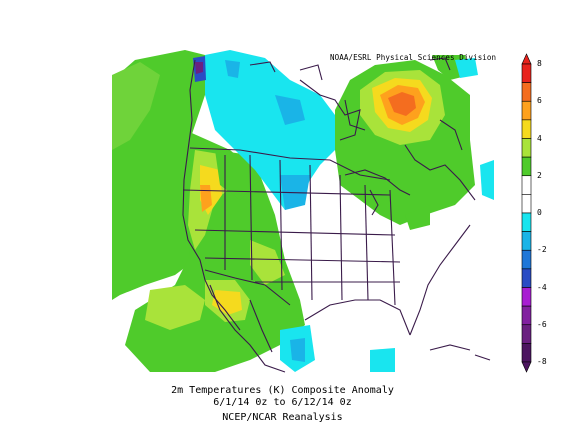 This screenshot has width=565, height=437. I want to click on colorbar-tick-label: 4, so click(539, 138).